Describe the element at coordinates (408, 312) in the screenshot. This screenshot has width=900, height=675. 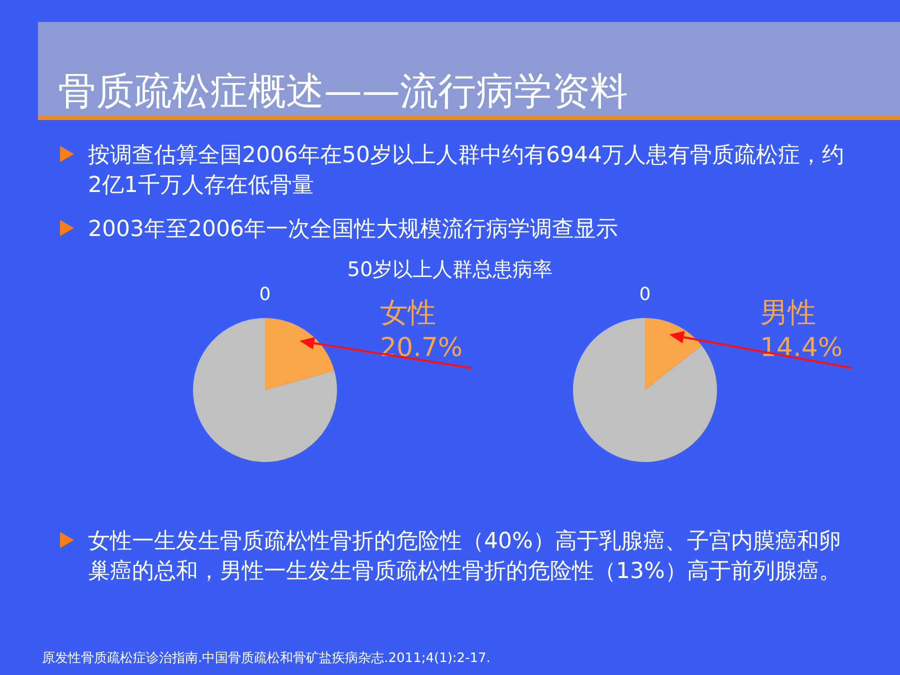
I see `slice-label: 女性` at that location.